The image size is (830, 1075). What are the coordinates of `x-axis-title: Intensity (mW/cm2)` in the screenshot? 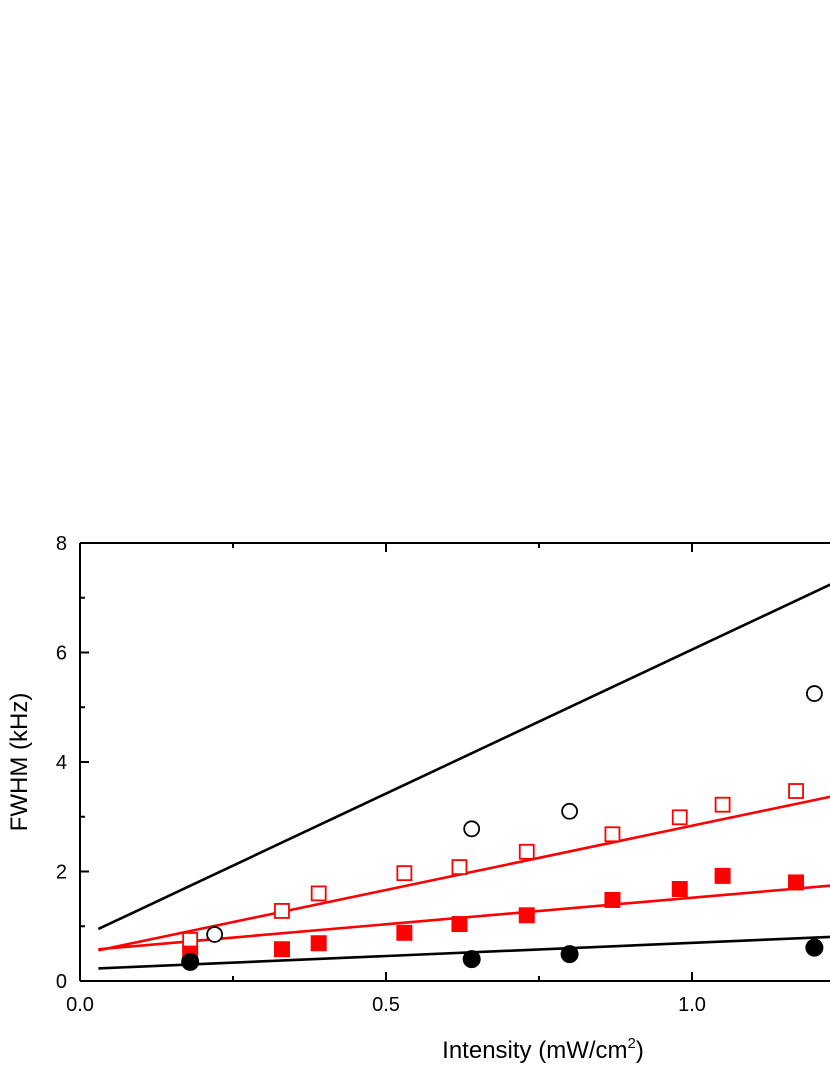 It's located at (543, 1049).